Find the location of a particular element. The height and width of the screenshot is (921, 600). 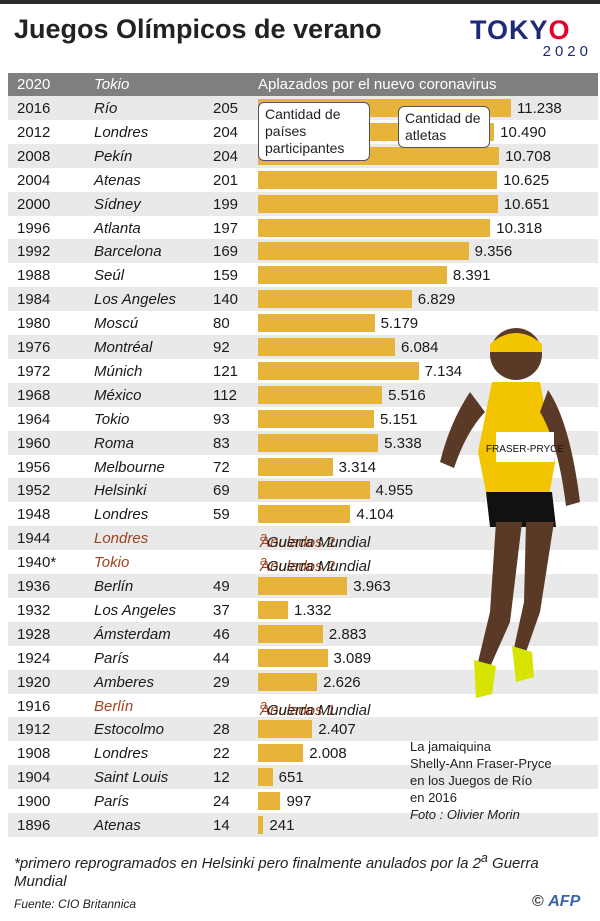

photo-credit: Foto : Olivier Morin is located at coordinates (465, 814).